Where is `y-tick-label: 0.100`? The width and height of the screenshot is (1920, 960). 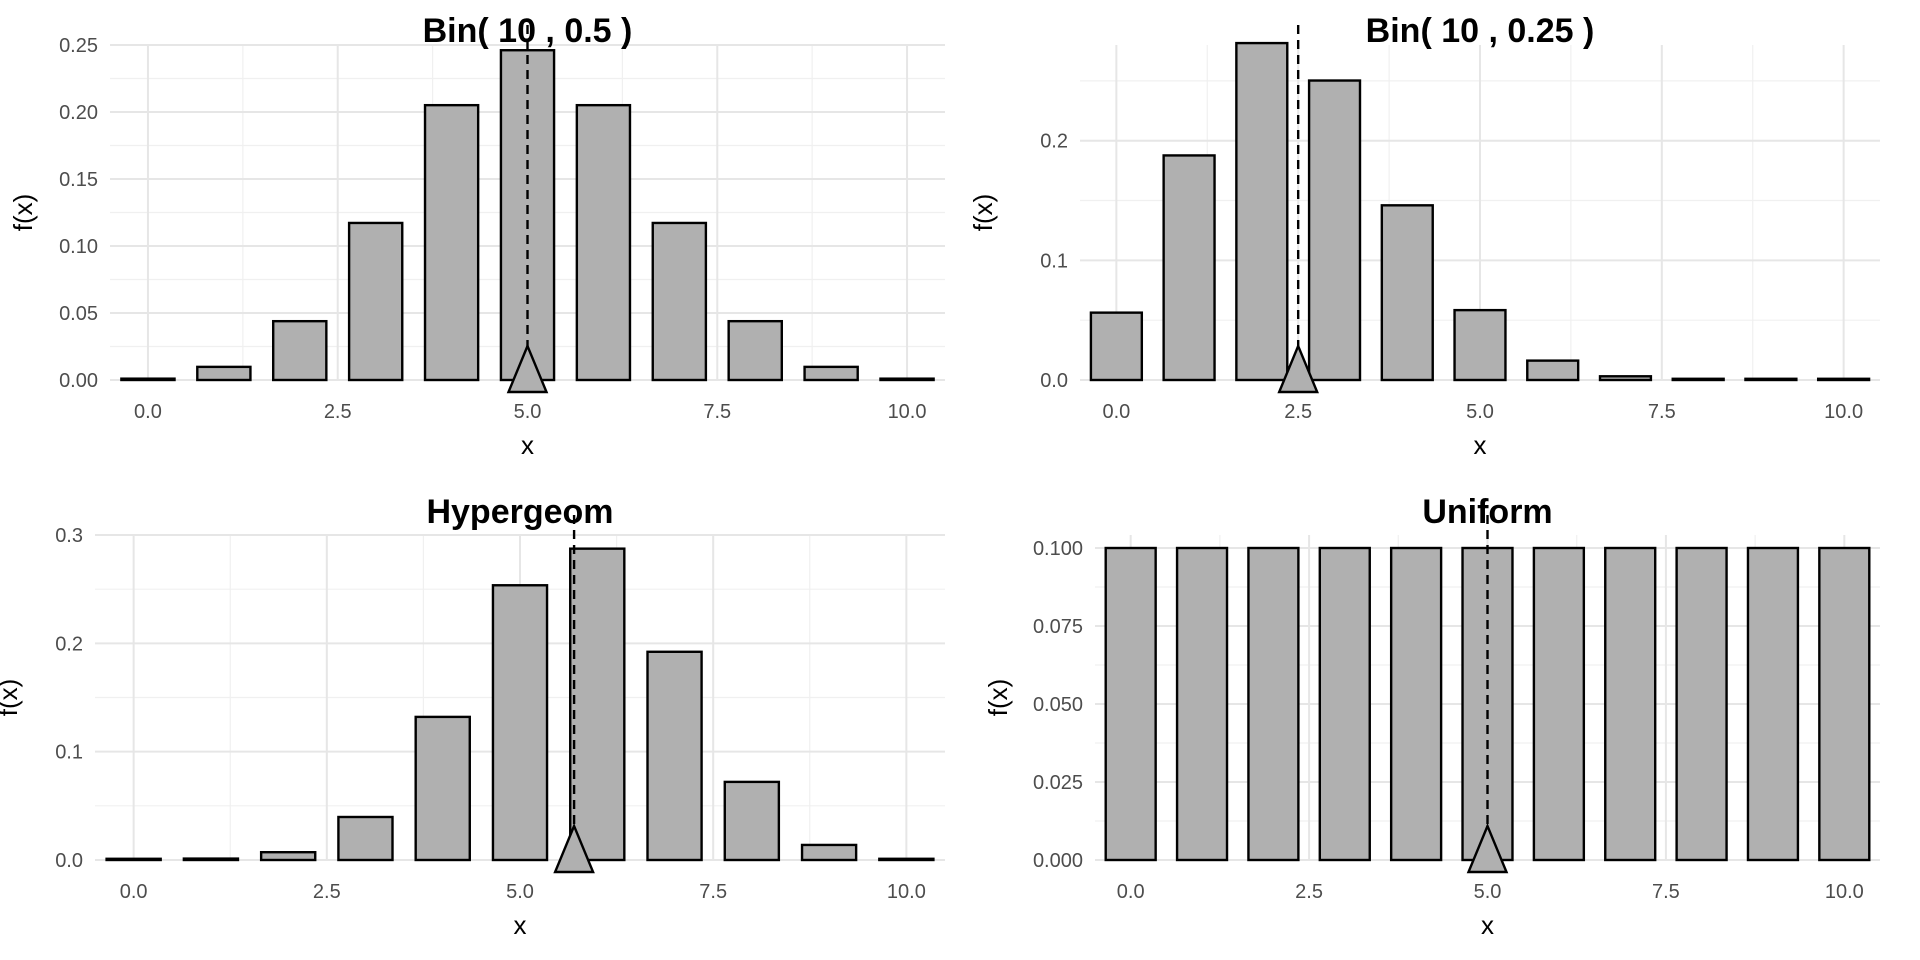
y-tick-label: 0.100 is located at coordinates (1058, 549).